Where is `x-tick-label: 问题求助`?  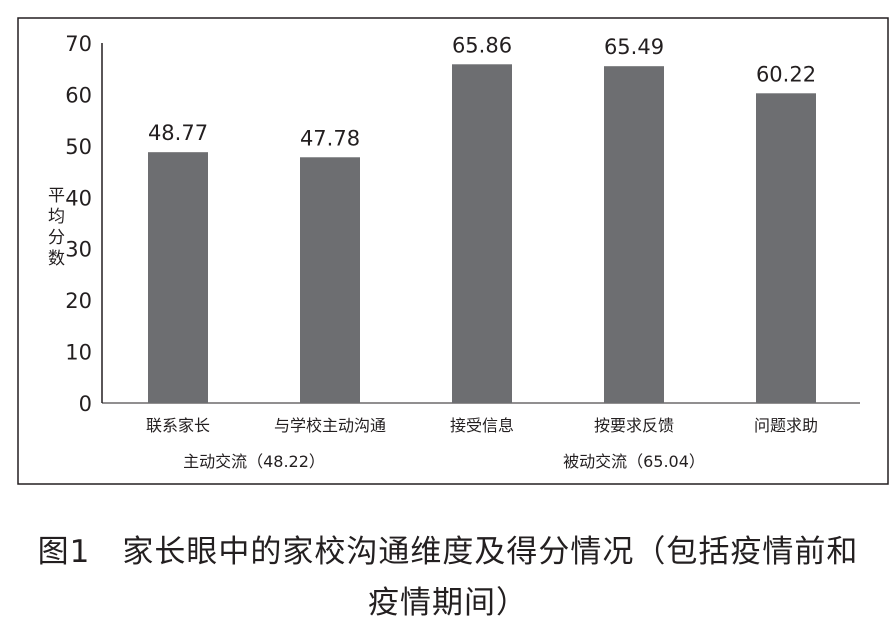
x-tick-label: 问题求助 is located at coordinates (786, 425).